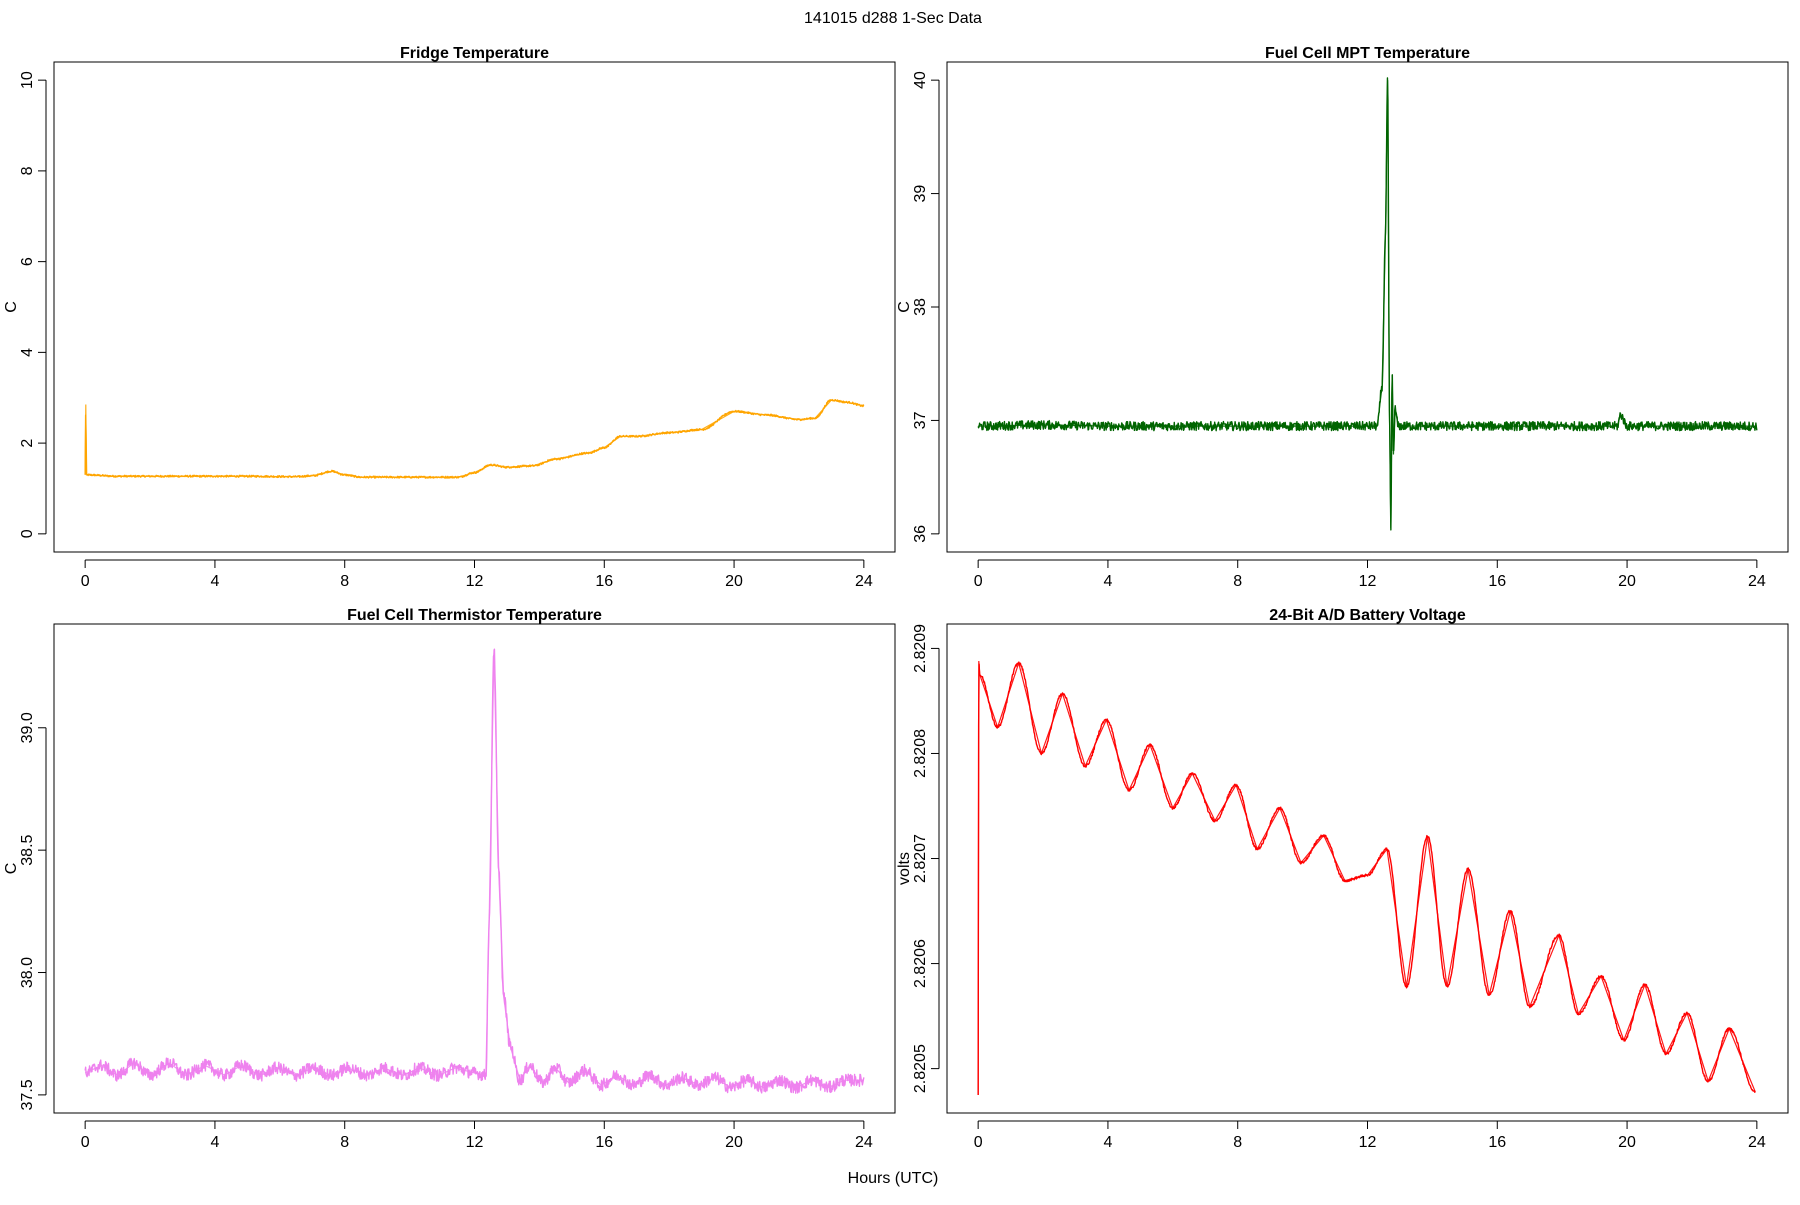 Image resolution: width=1800 pixels, height=1205 pixels. I want to click on mpt-x-tick-label: 4, so click(1107, 581).